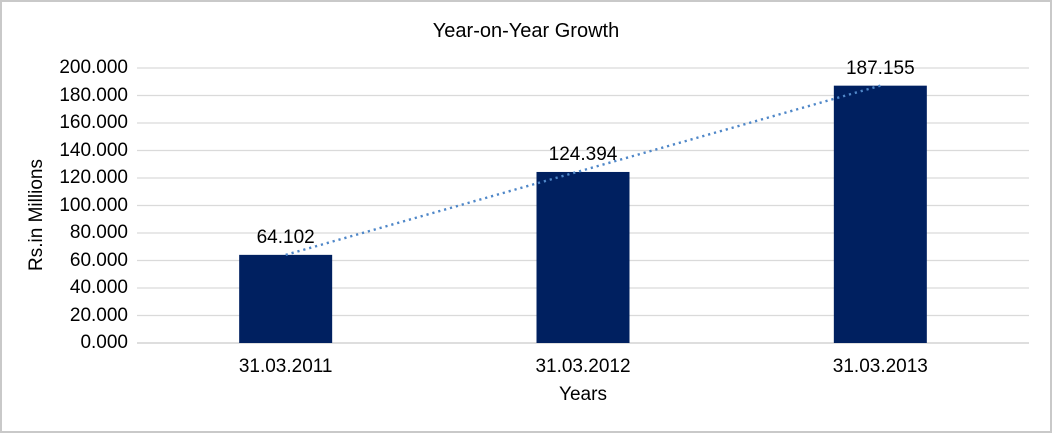 This screenshot has height=433, width=1052. What do you see at coordinates (583, 154) in the screenshot?
I see `bar-data-label: 124.394` at bounding box center [583, 154].